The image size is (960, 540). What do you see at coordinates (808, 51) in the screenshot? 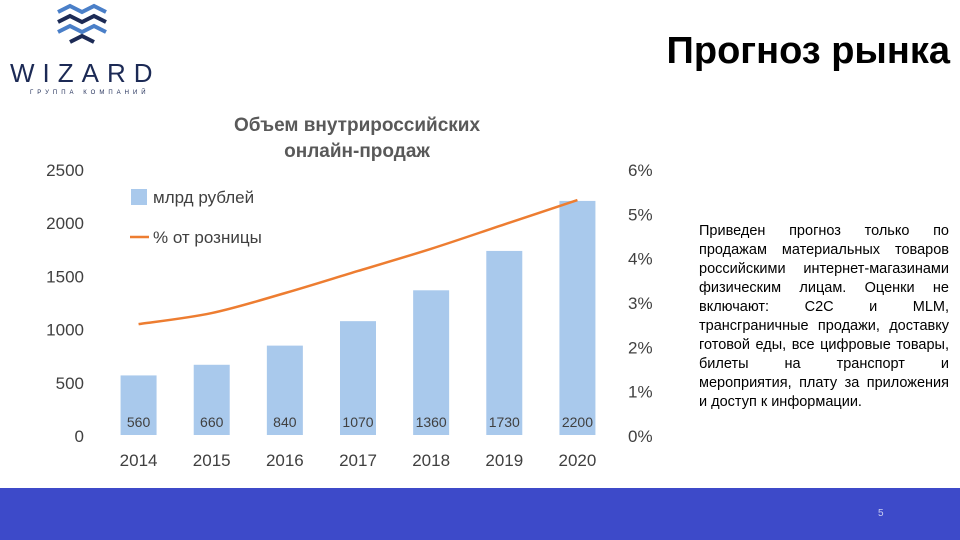
I see `slide-title: Прогноз рынка` at bounding box center [808, 51].